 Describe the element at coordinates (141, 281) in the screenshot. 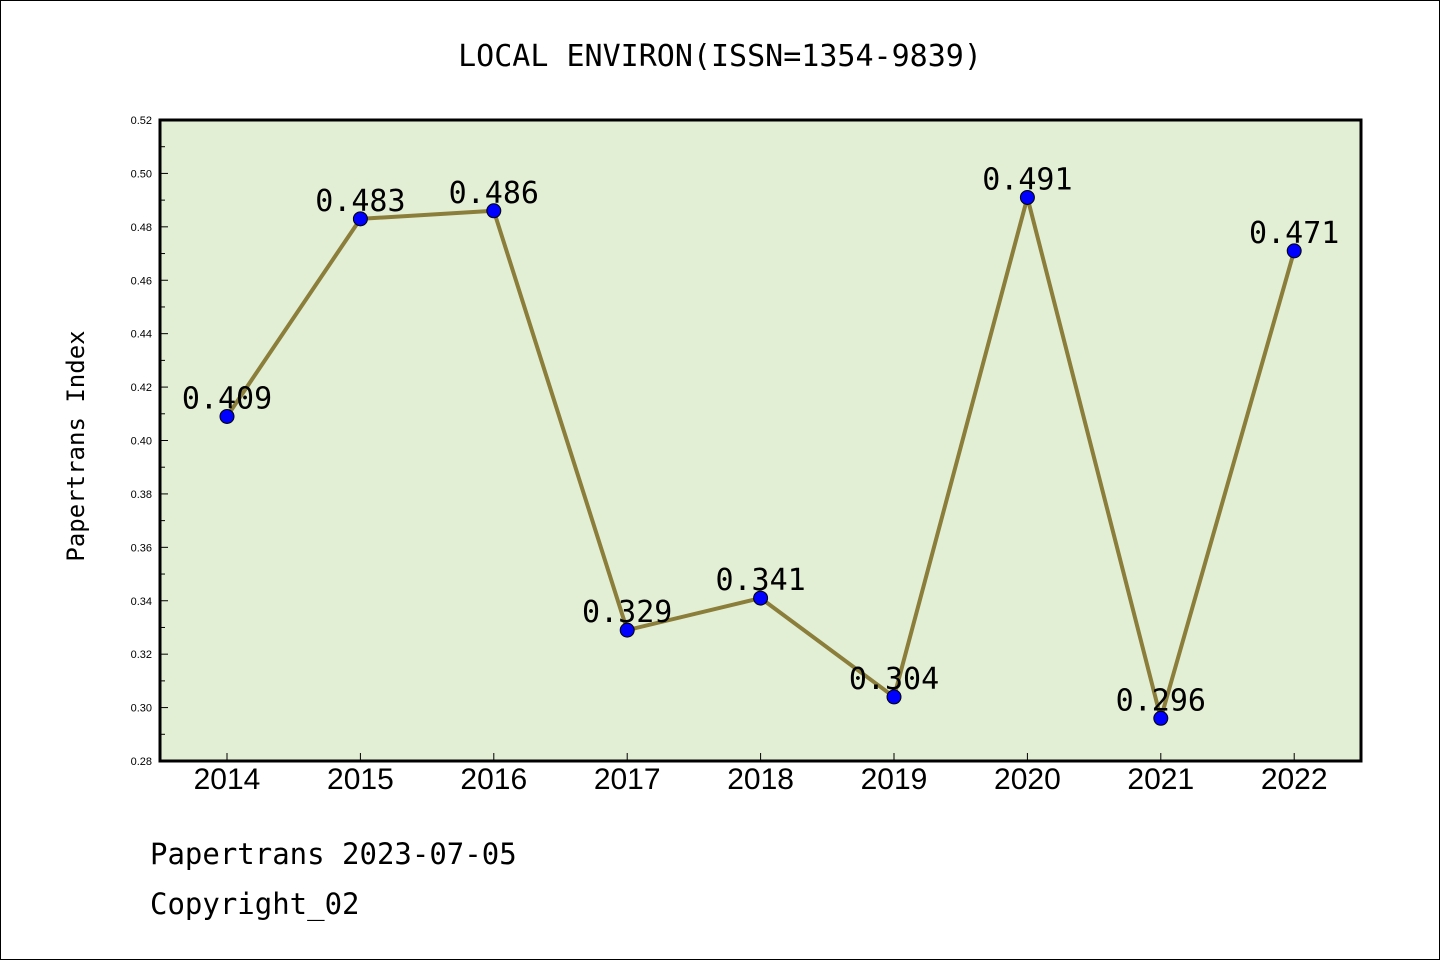

I see `y-tick-label: 0.46` at that location.